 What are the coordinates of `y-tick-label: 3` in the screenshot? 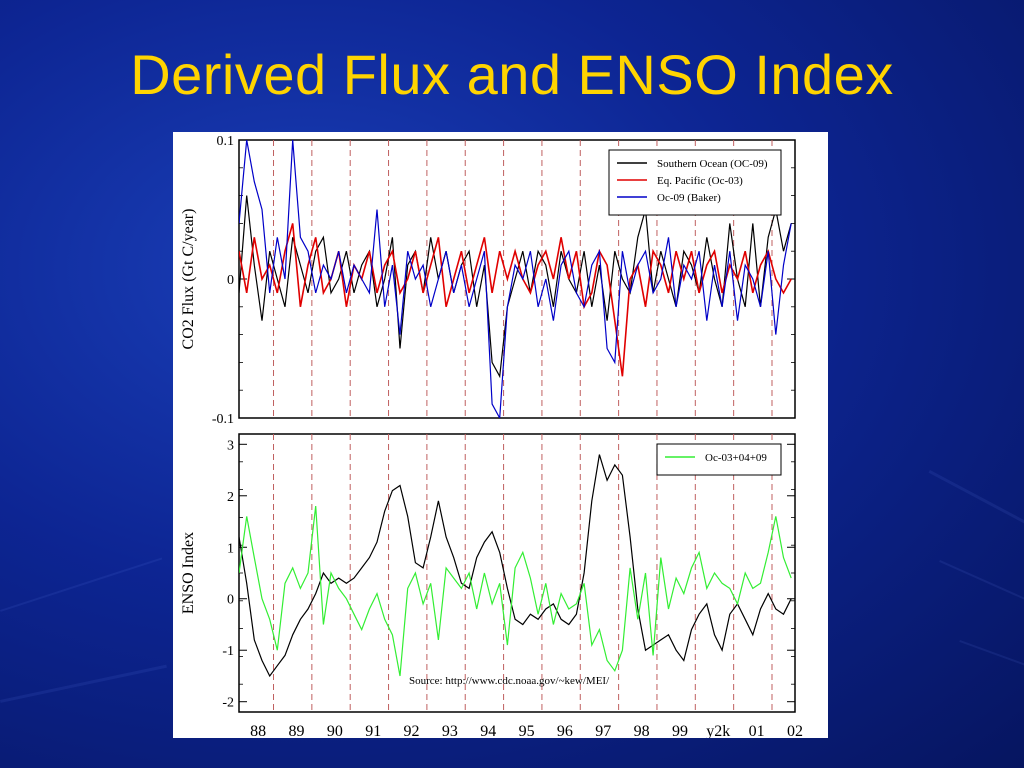 It's located at (230, 445).